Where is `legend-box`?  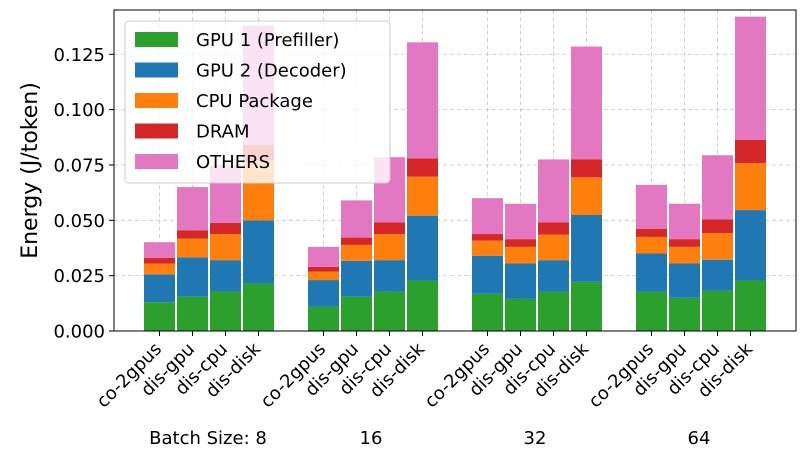 legend-box is located at coordinates (257, 102).